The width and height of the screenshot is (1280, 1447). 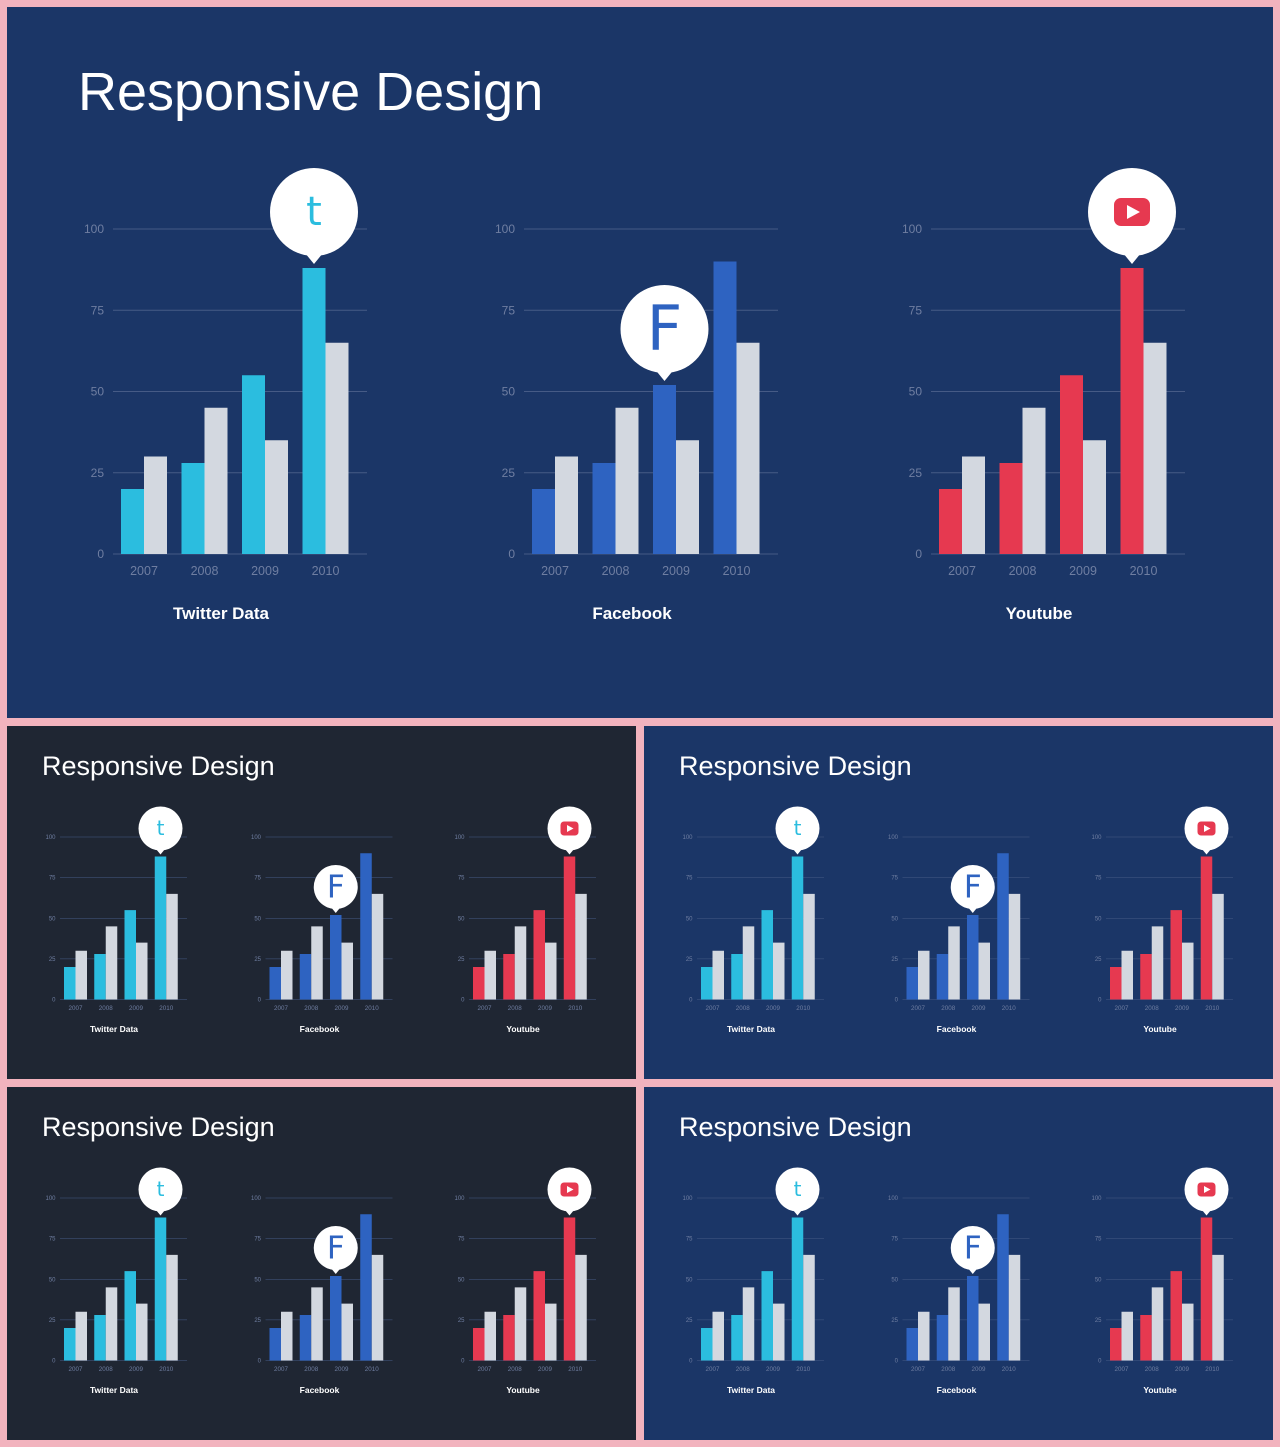 I want to click on twitter-icon: t, so click(x=161, y=828).